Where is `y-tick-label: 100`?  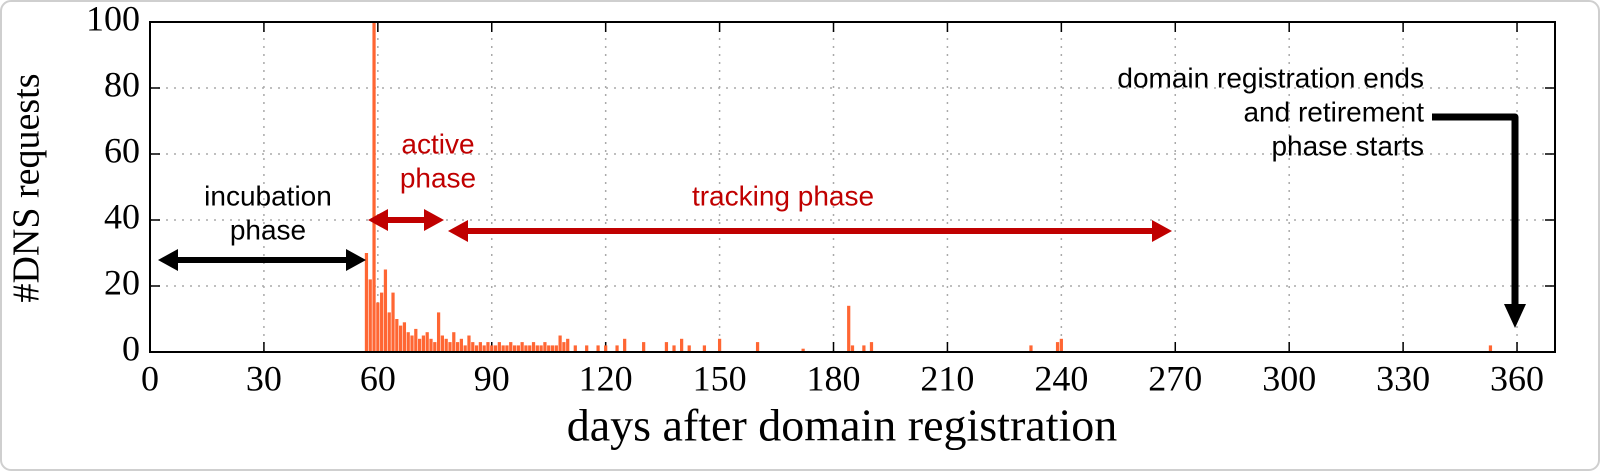 y-tick-label: 100 is located at coordinates (113, 19).